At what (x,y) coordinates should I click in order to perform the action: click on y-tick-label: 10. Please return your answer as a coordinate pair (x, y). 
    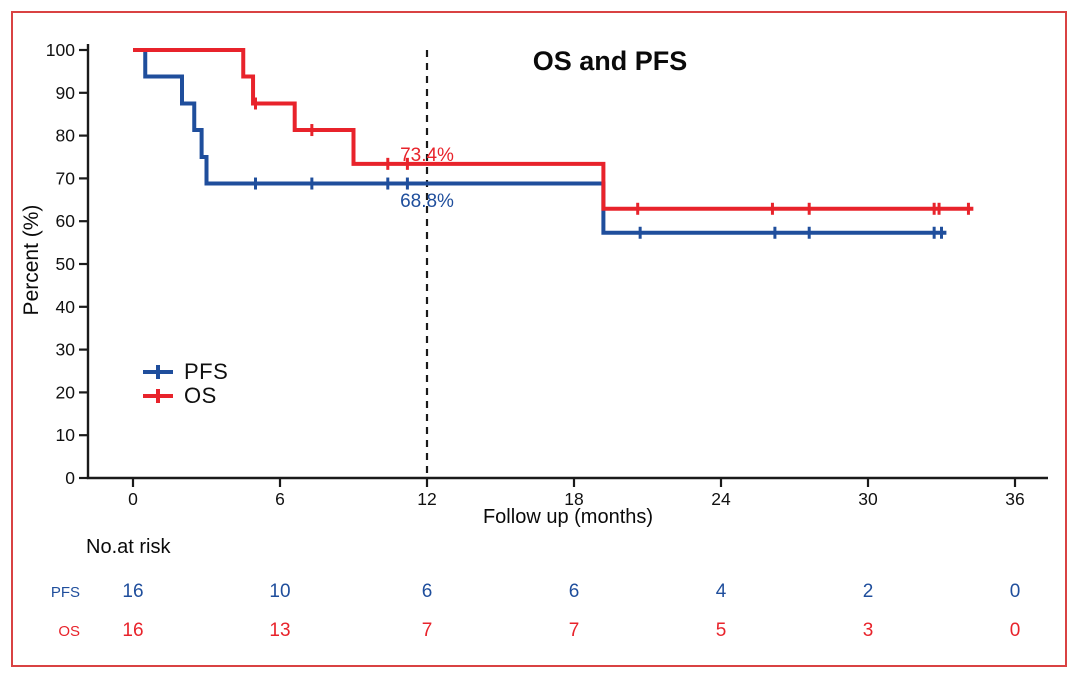
    Looking at the image, I should click on (66, 435).